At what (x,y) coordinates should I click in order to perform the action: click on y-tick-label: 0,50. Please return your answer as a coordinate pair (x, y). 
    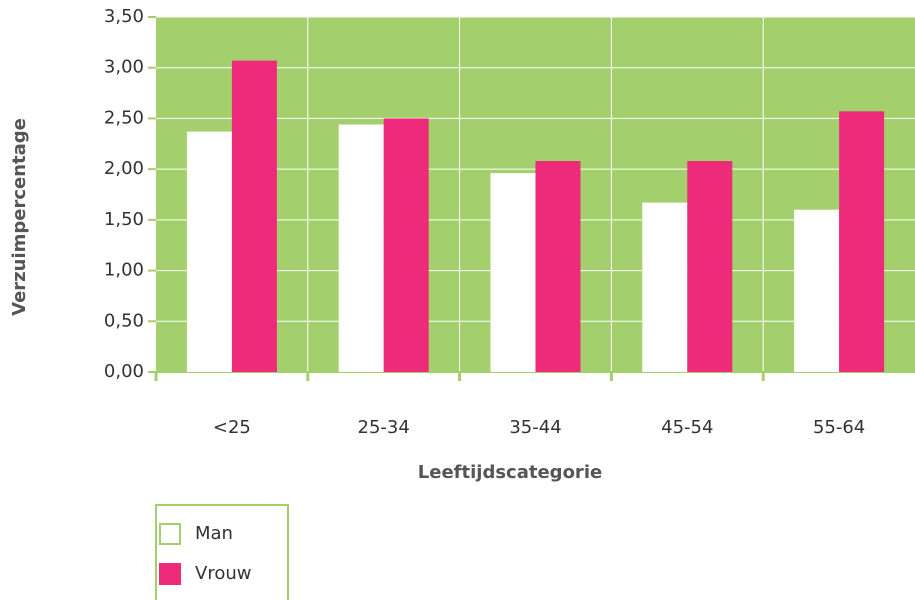
    Looking at the image, I should click on (124, 320).